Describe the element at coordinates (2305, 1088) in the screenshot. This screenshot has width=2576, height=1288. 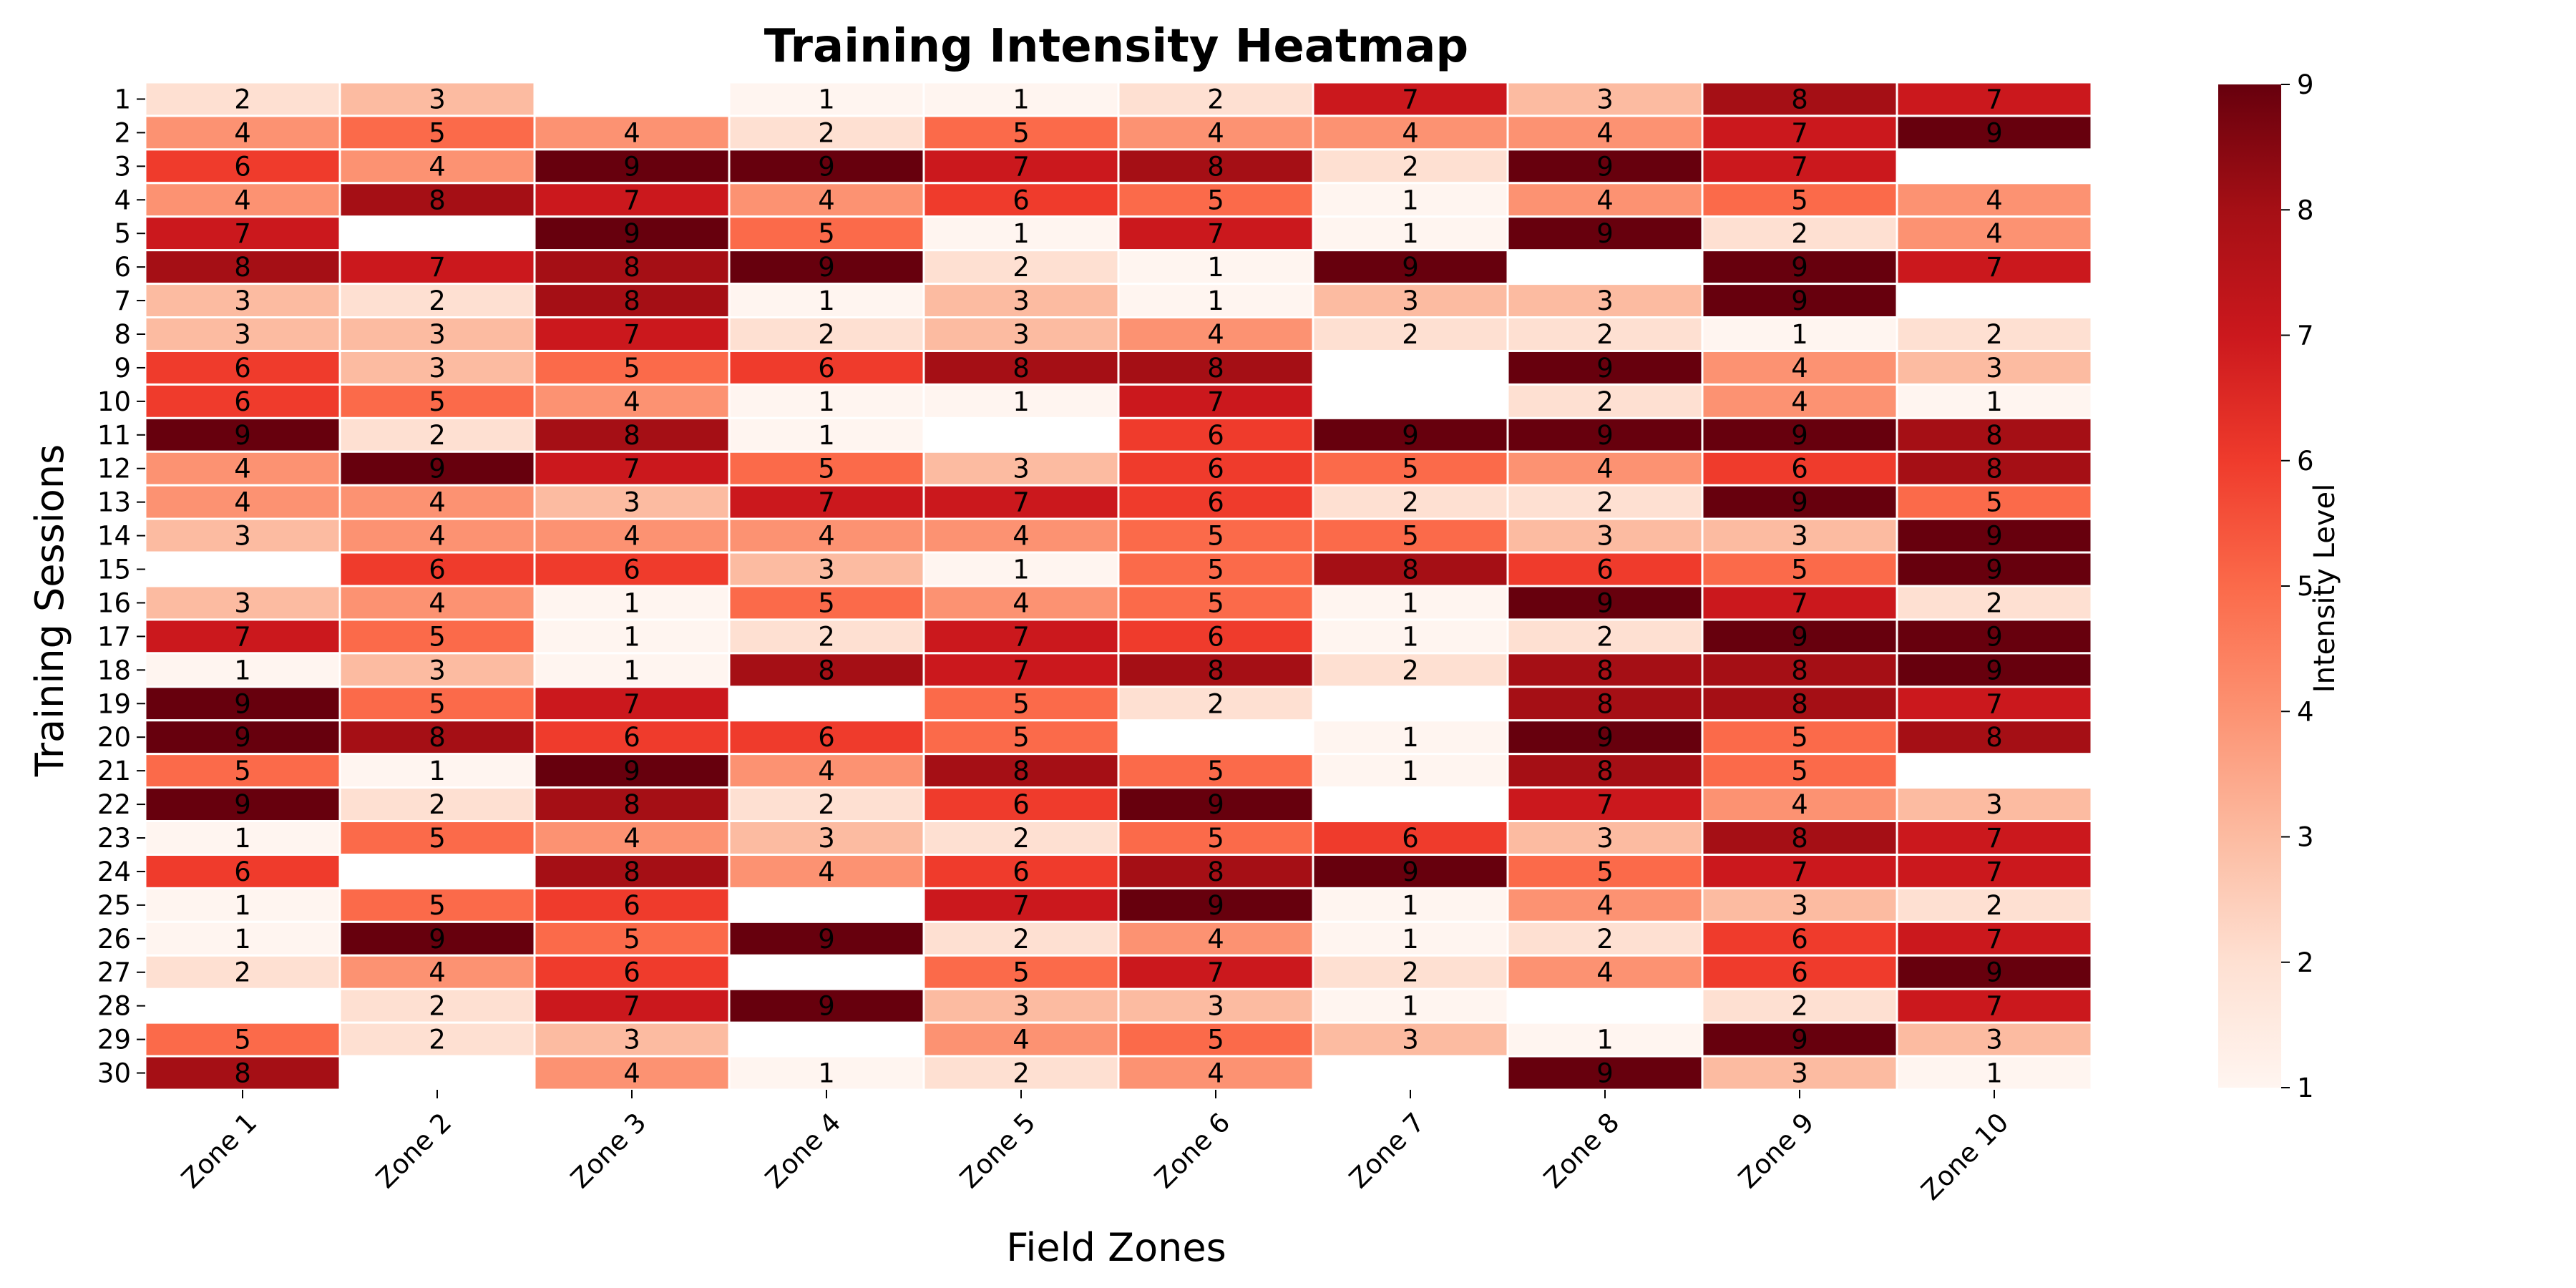
I see `colorbar-tick-label: 1` at that location.